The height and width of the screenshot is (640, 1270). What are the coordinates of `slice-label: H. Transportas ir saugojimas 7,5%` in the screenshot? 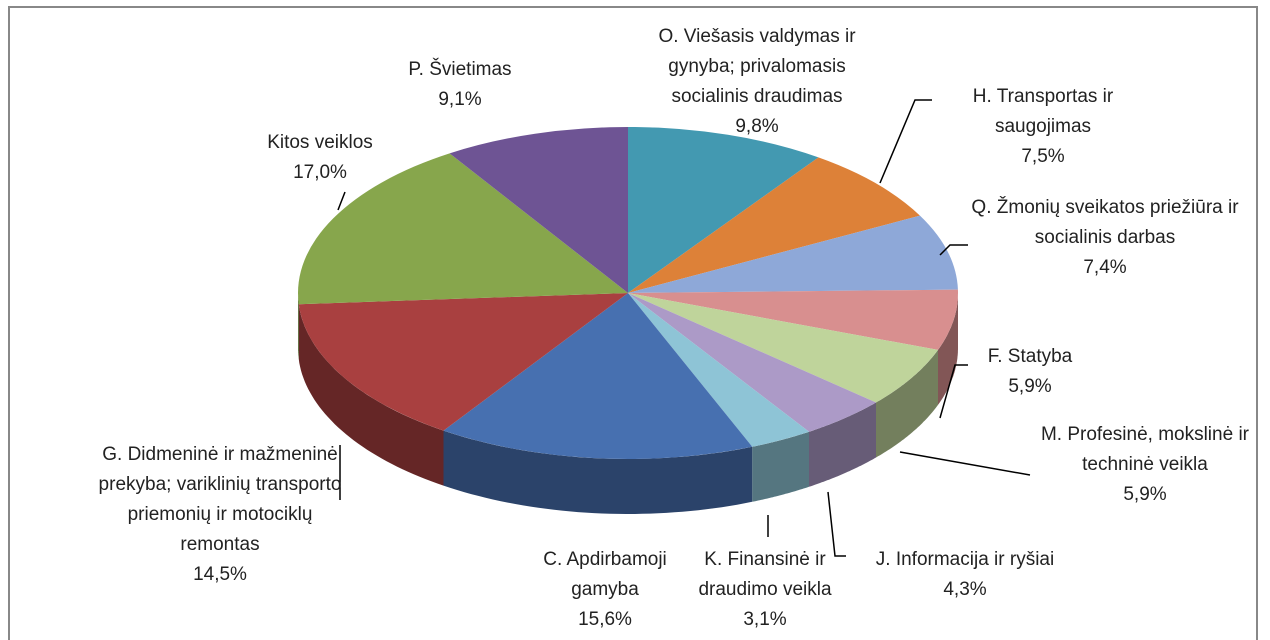 It's located at (1043, 127).